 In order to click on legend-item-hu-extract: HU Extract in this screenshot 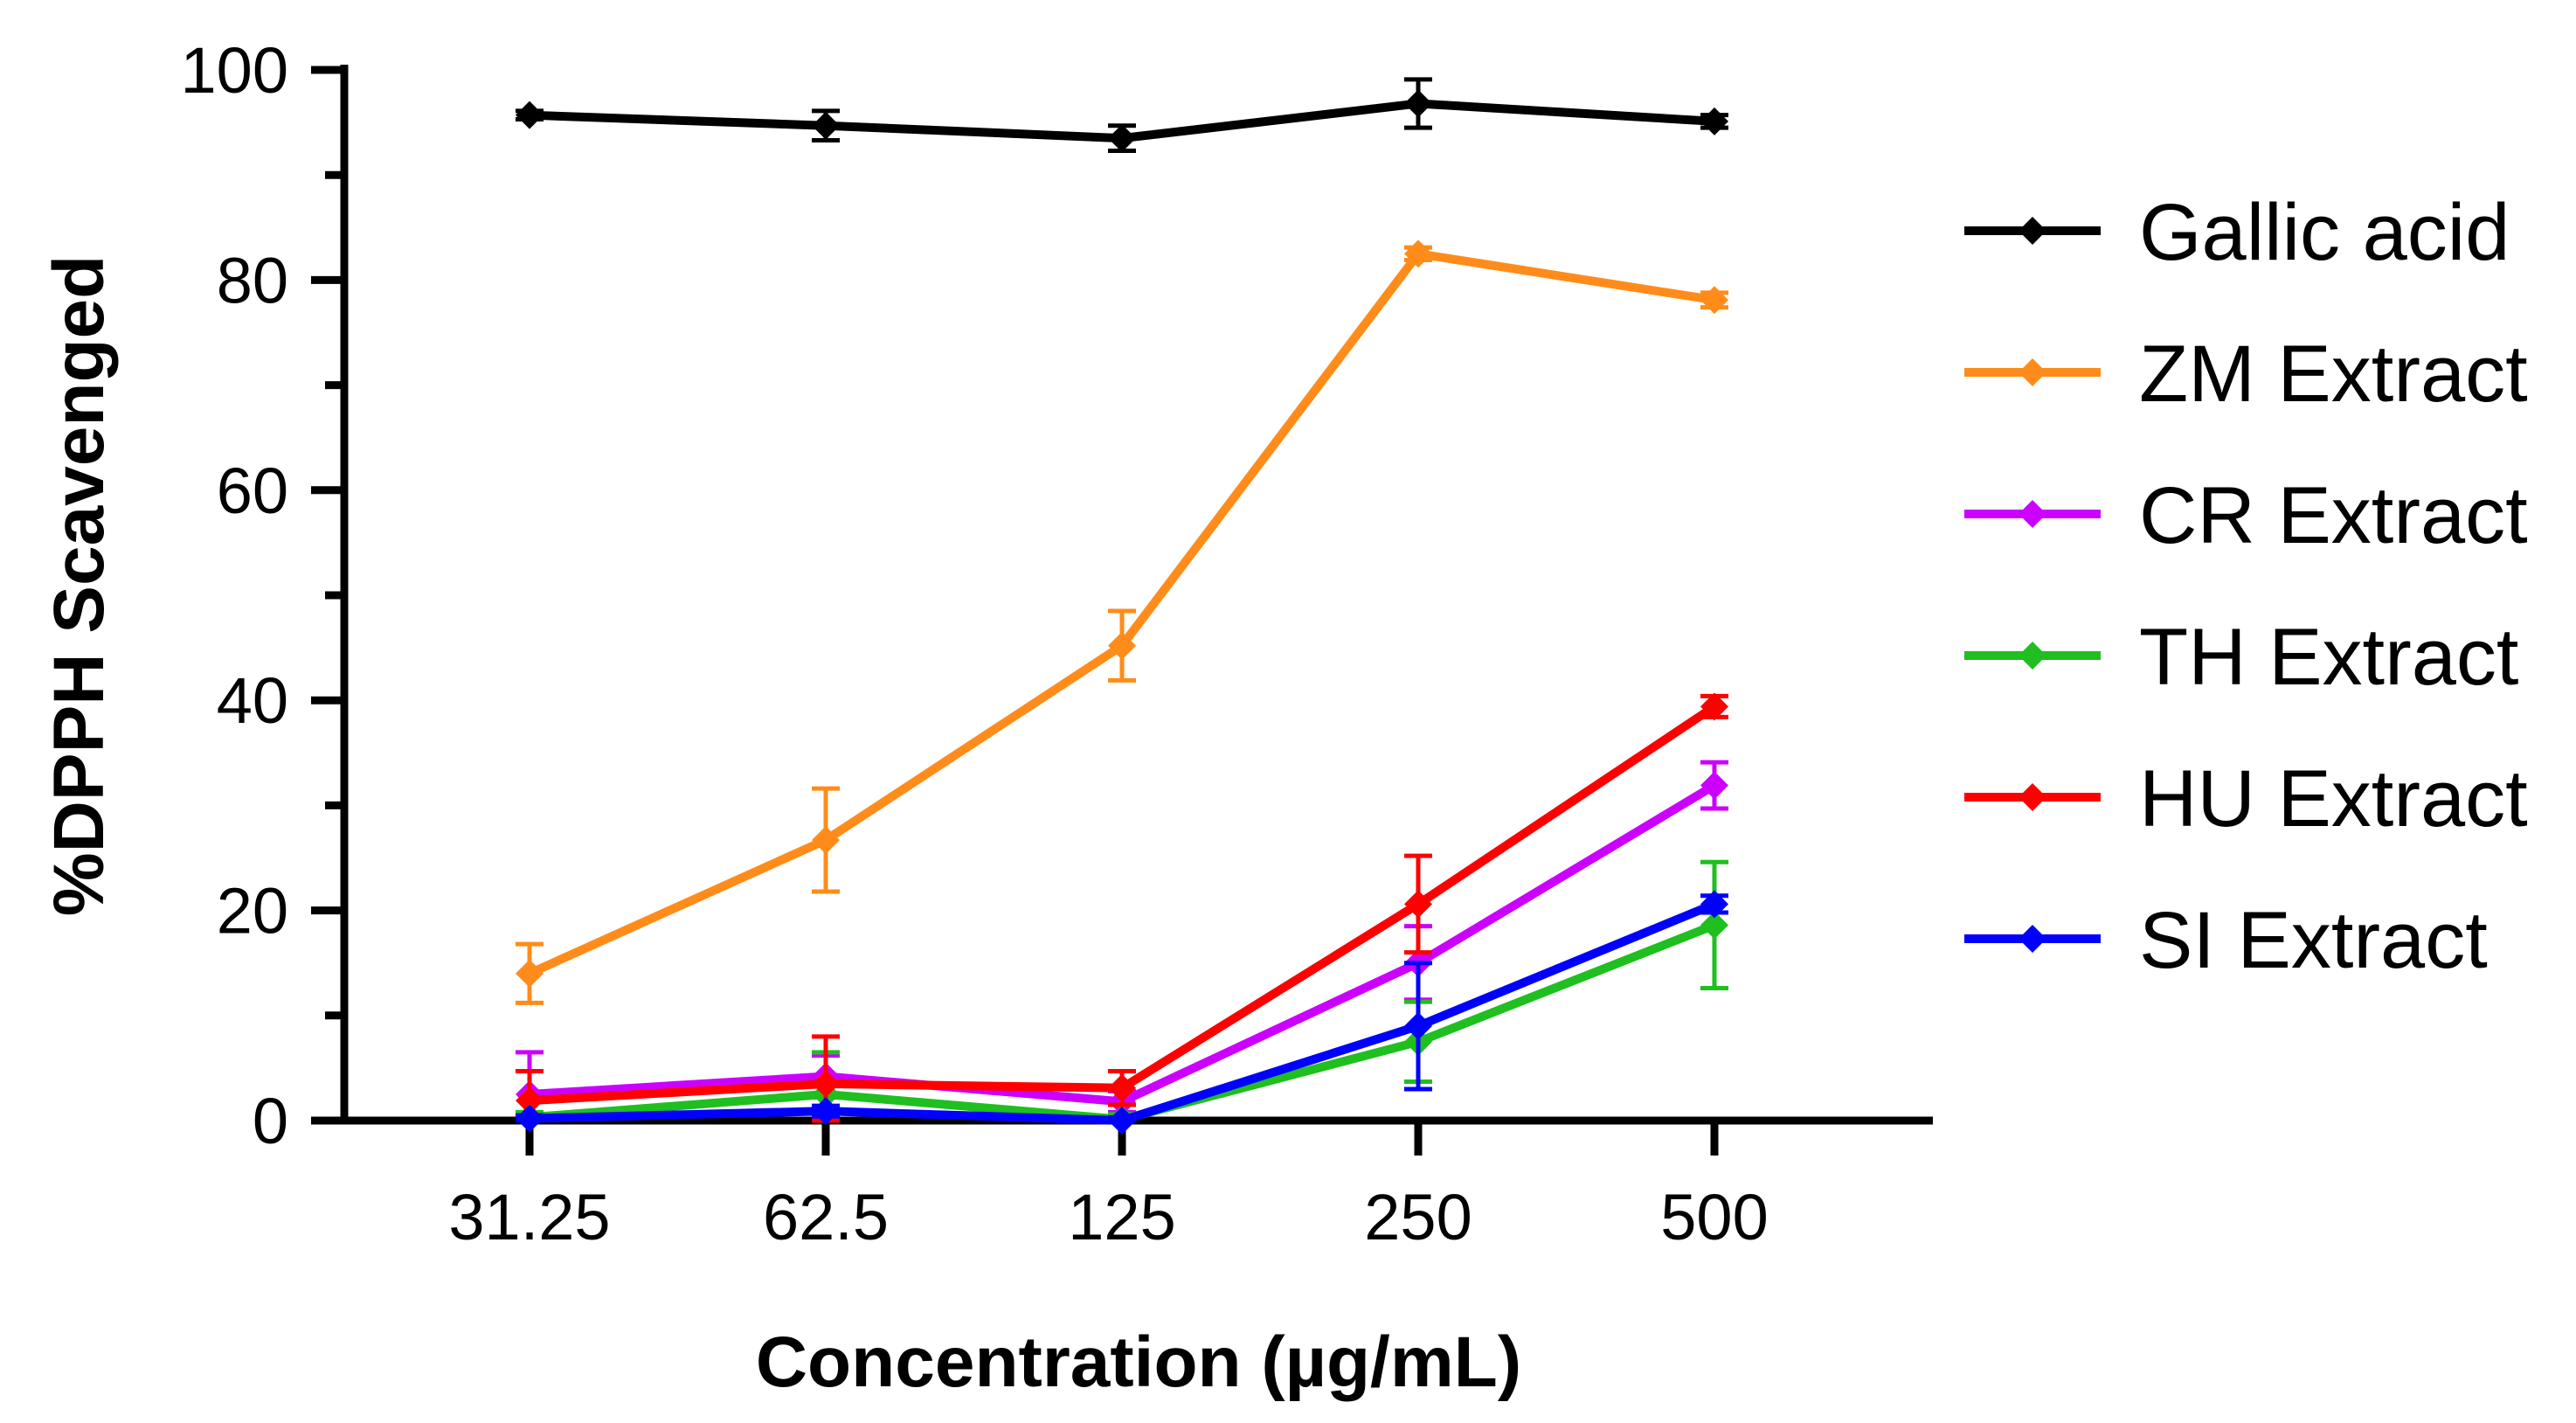, I will do `click(2246, 798)`.